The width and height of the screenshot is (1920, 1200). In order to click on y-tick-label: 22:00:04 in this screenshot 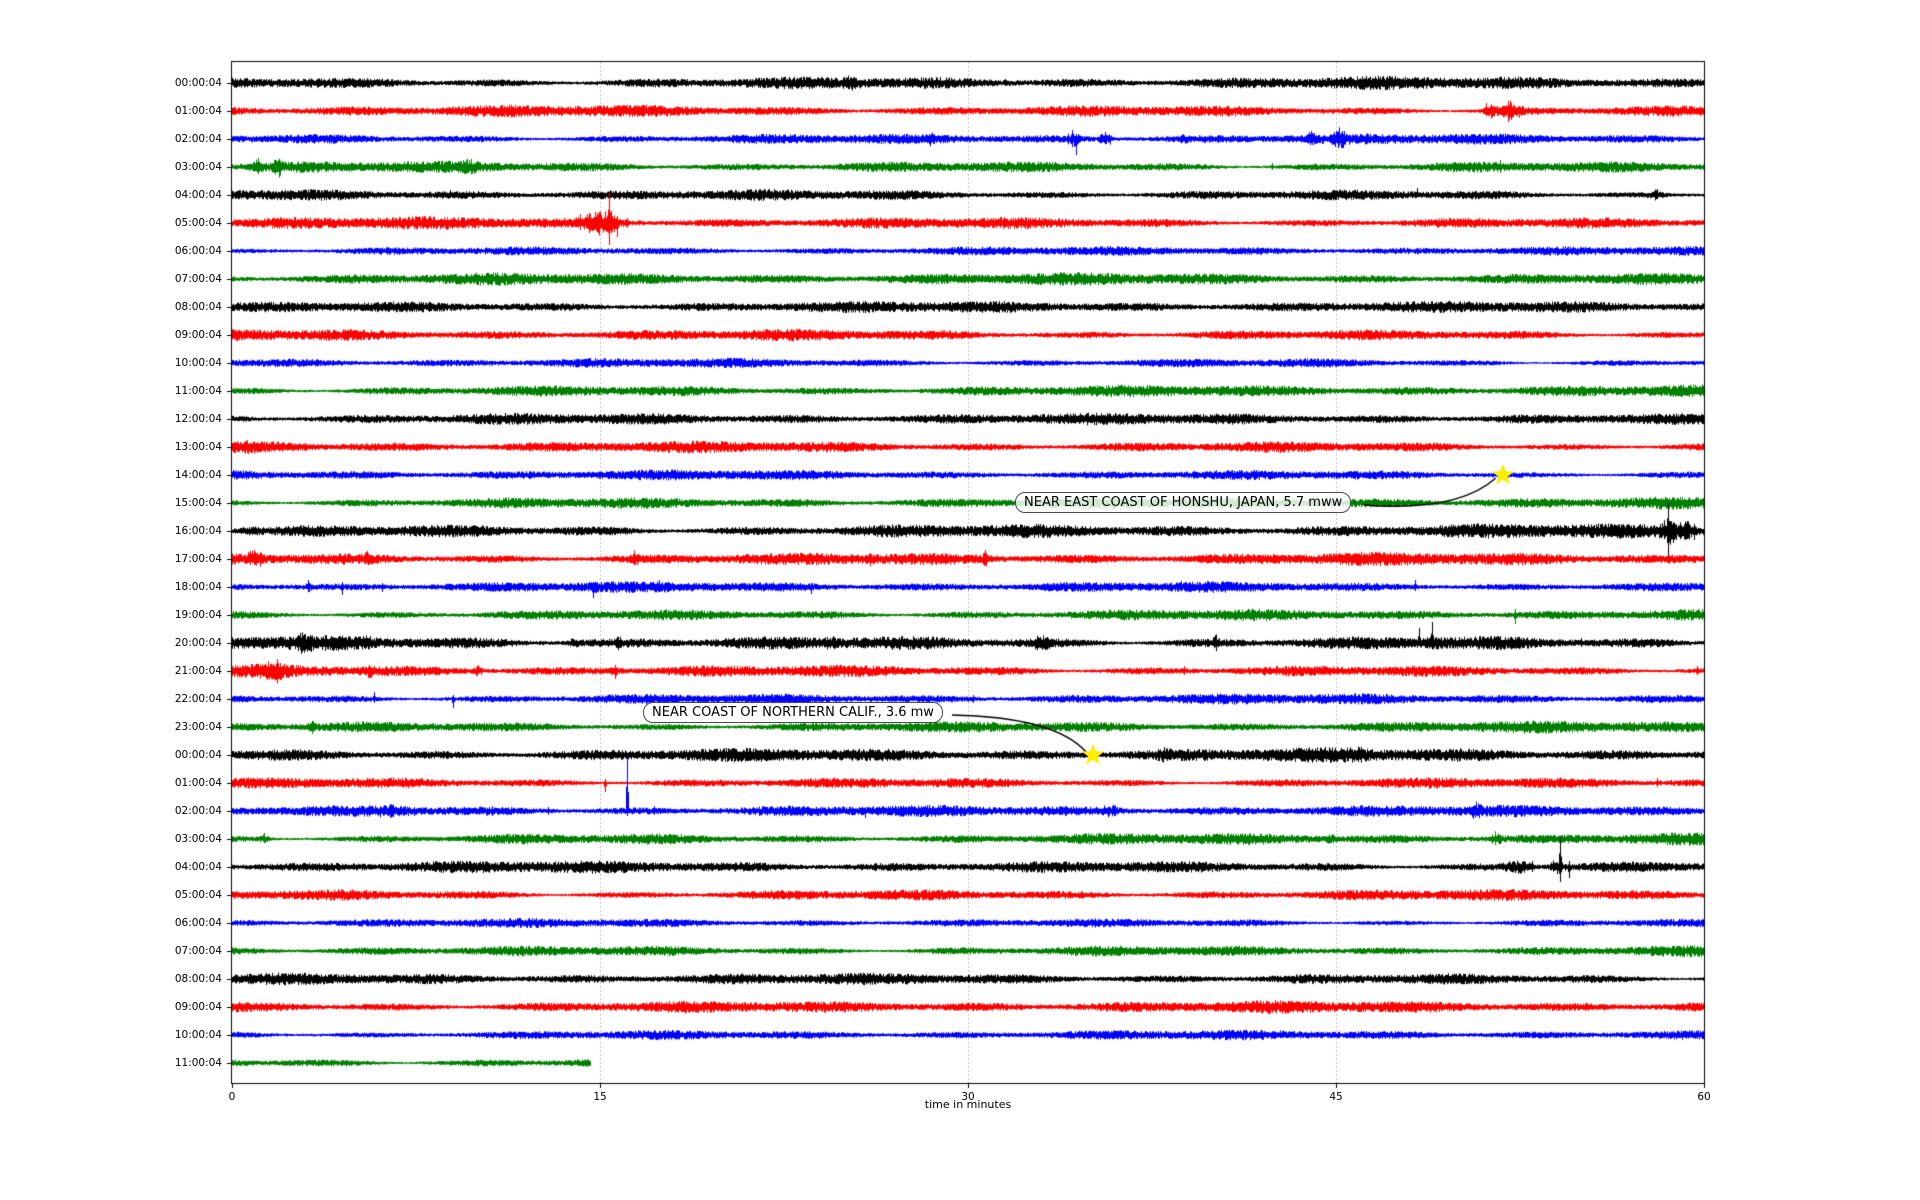, I will do `click(198, 699)`.